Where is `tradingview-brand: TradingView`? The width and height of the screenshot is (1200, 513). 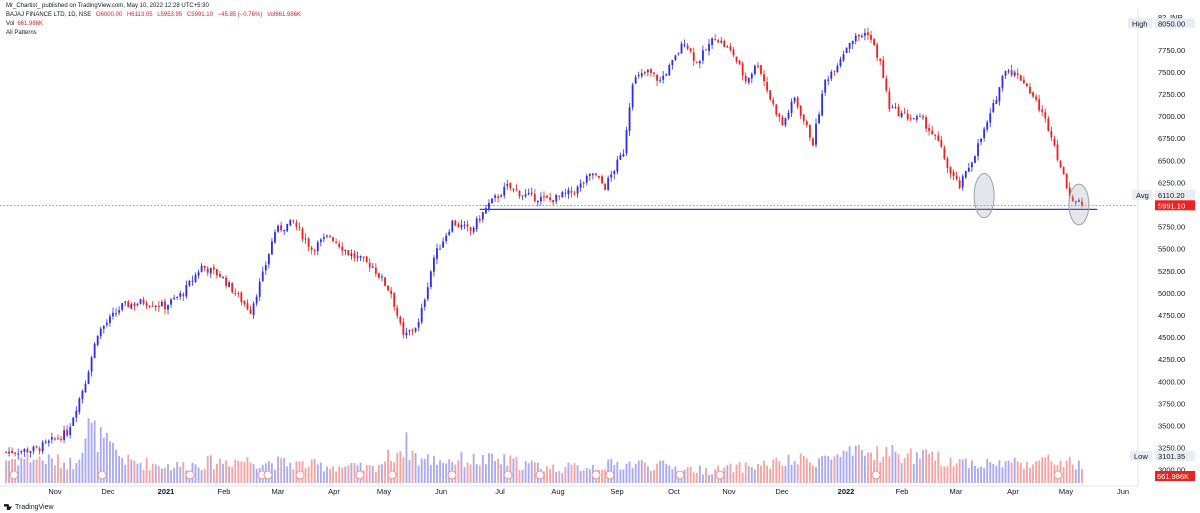
tradingview-brand: TradingView is located at coordinates (29, 507).